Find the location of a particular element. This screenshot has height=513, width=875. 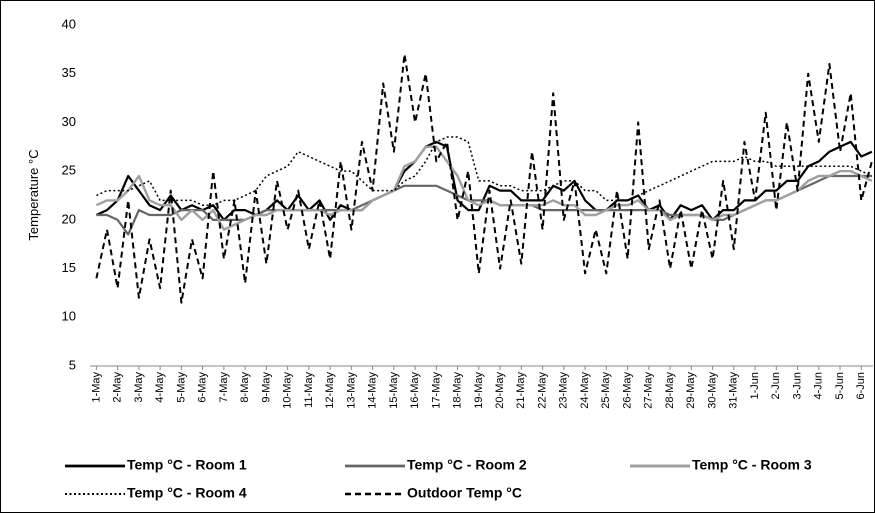

y-tick-label: 30 is located at coordinates (69, 121).